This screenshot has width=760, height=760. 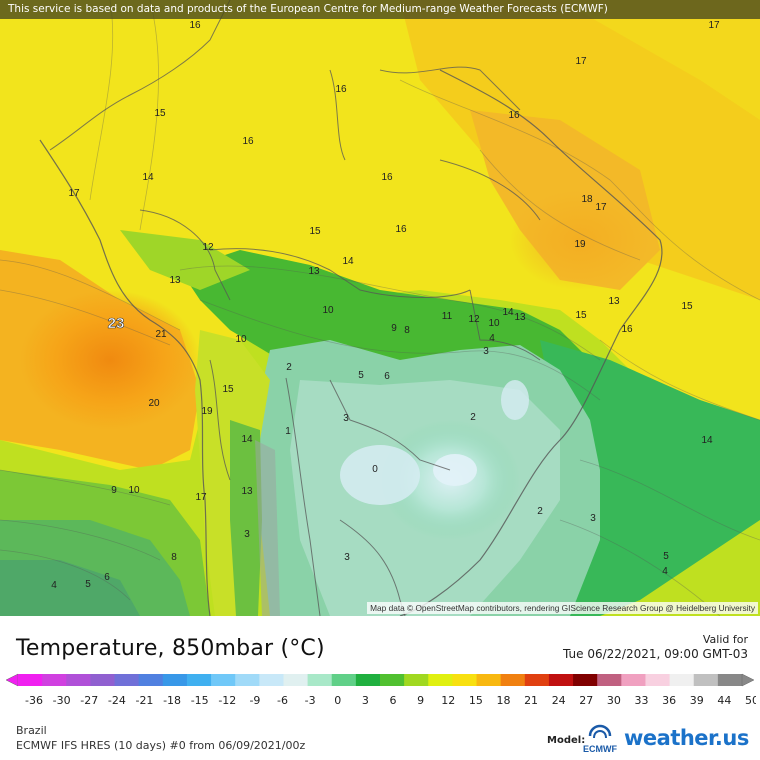 I want to click on scale-tick-label: -30, so click(x=62, y=700).